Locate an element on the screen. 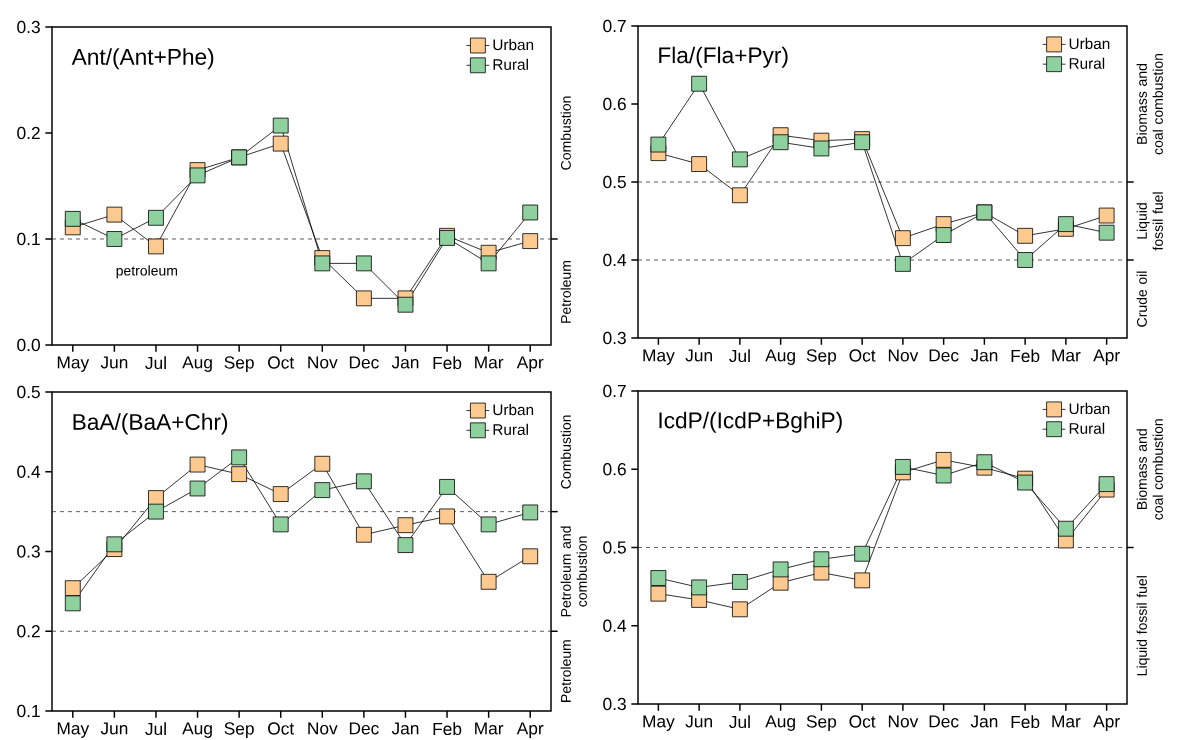 The width and height of the screenshot is (1180, 740). text: Ant/(Ant+Phe) is located at coordinates (142, 59).